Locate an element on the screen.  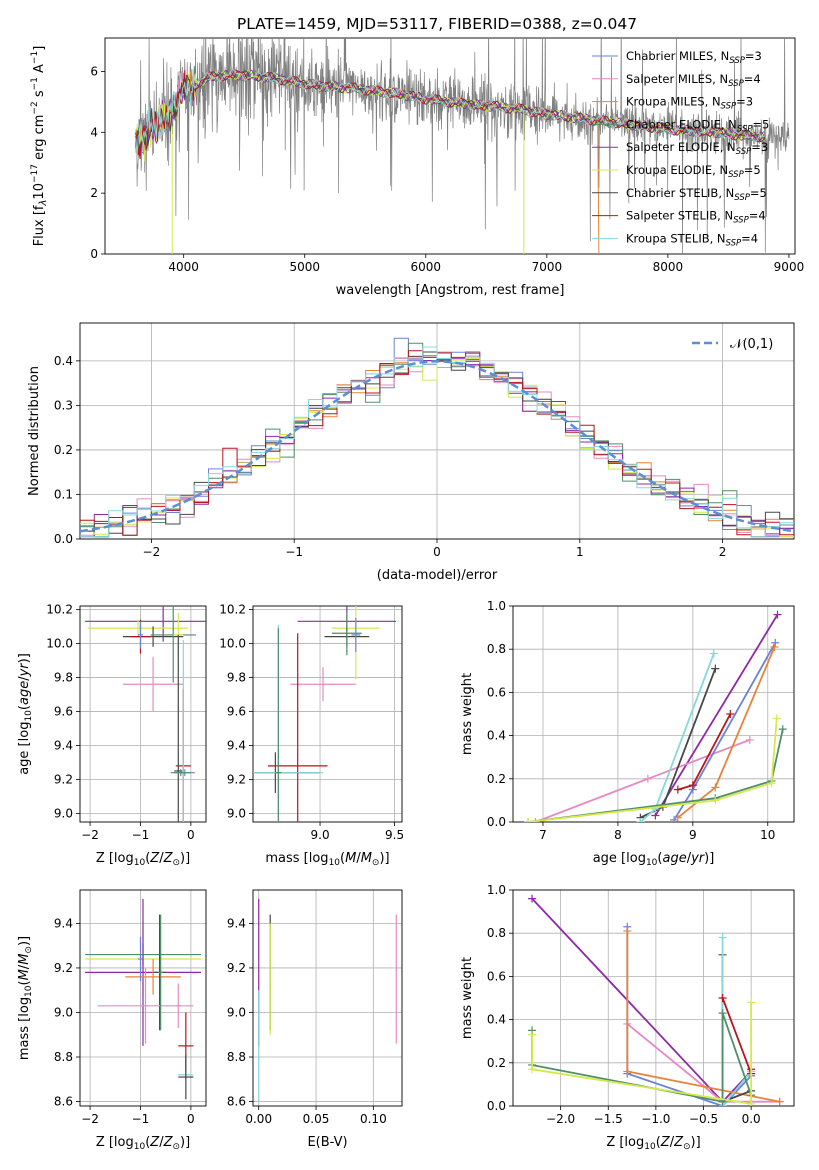
x-tick-label: 0.0 is located at coordinates (751, 1119).